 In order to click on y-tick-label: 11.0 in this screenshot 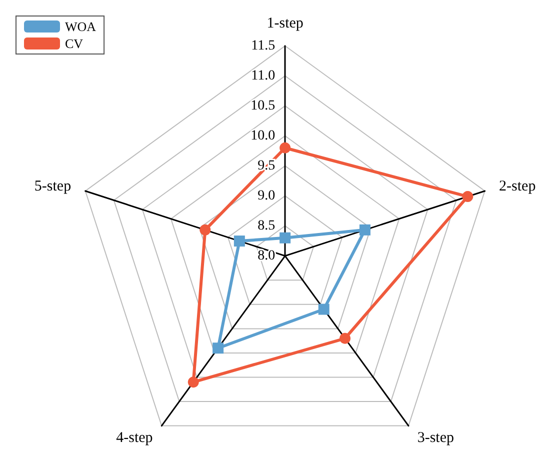, I will do `click(263, 76)`.